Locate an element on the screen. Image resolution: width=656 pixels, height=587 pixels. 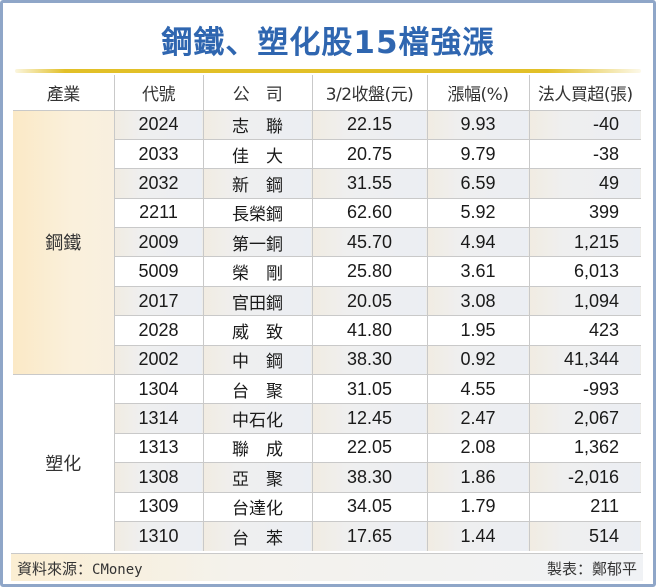
header-change: 漲幅(%) is located at coordinates (477, 92).